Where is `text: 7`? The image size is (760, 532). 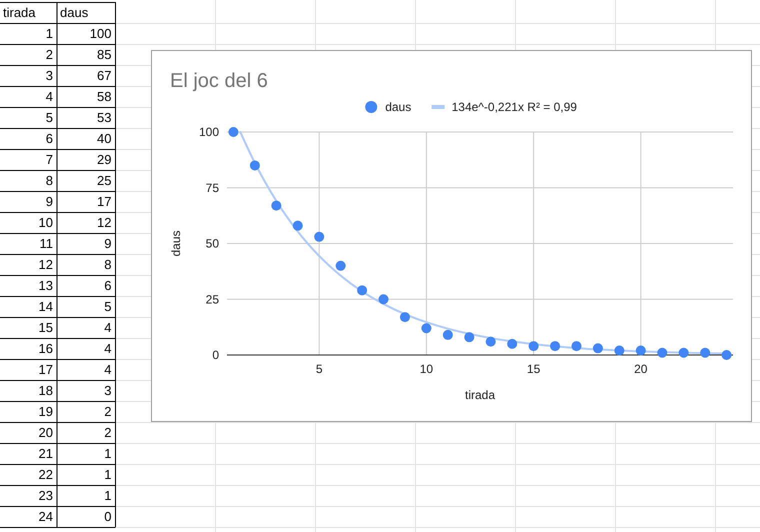 text: 7 is located at coordinates (49, 159).